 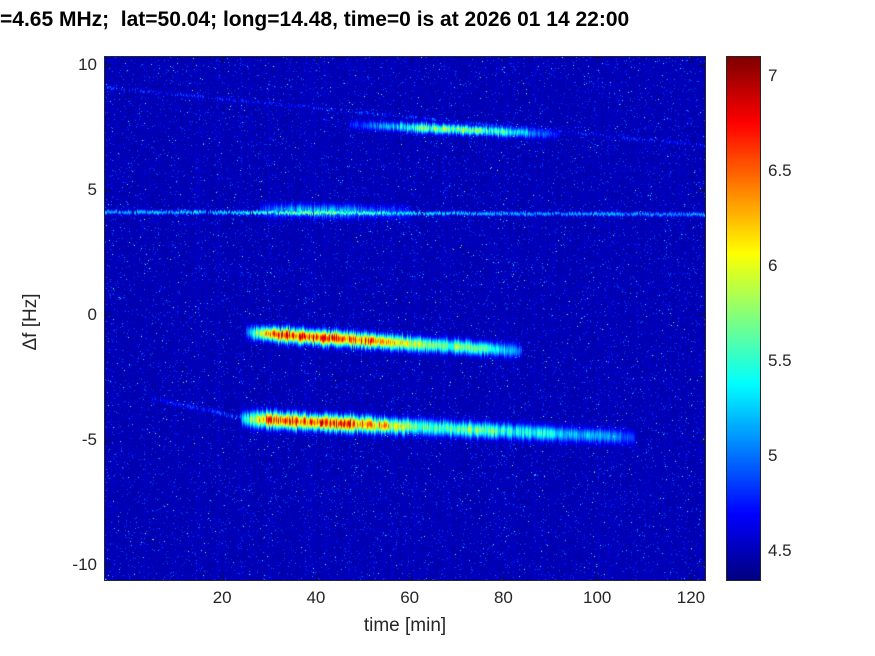 I want to click on y-tick-label: 5, so click(x=92, y=189).